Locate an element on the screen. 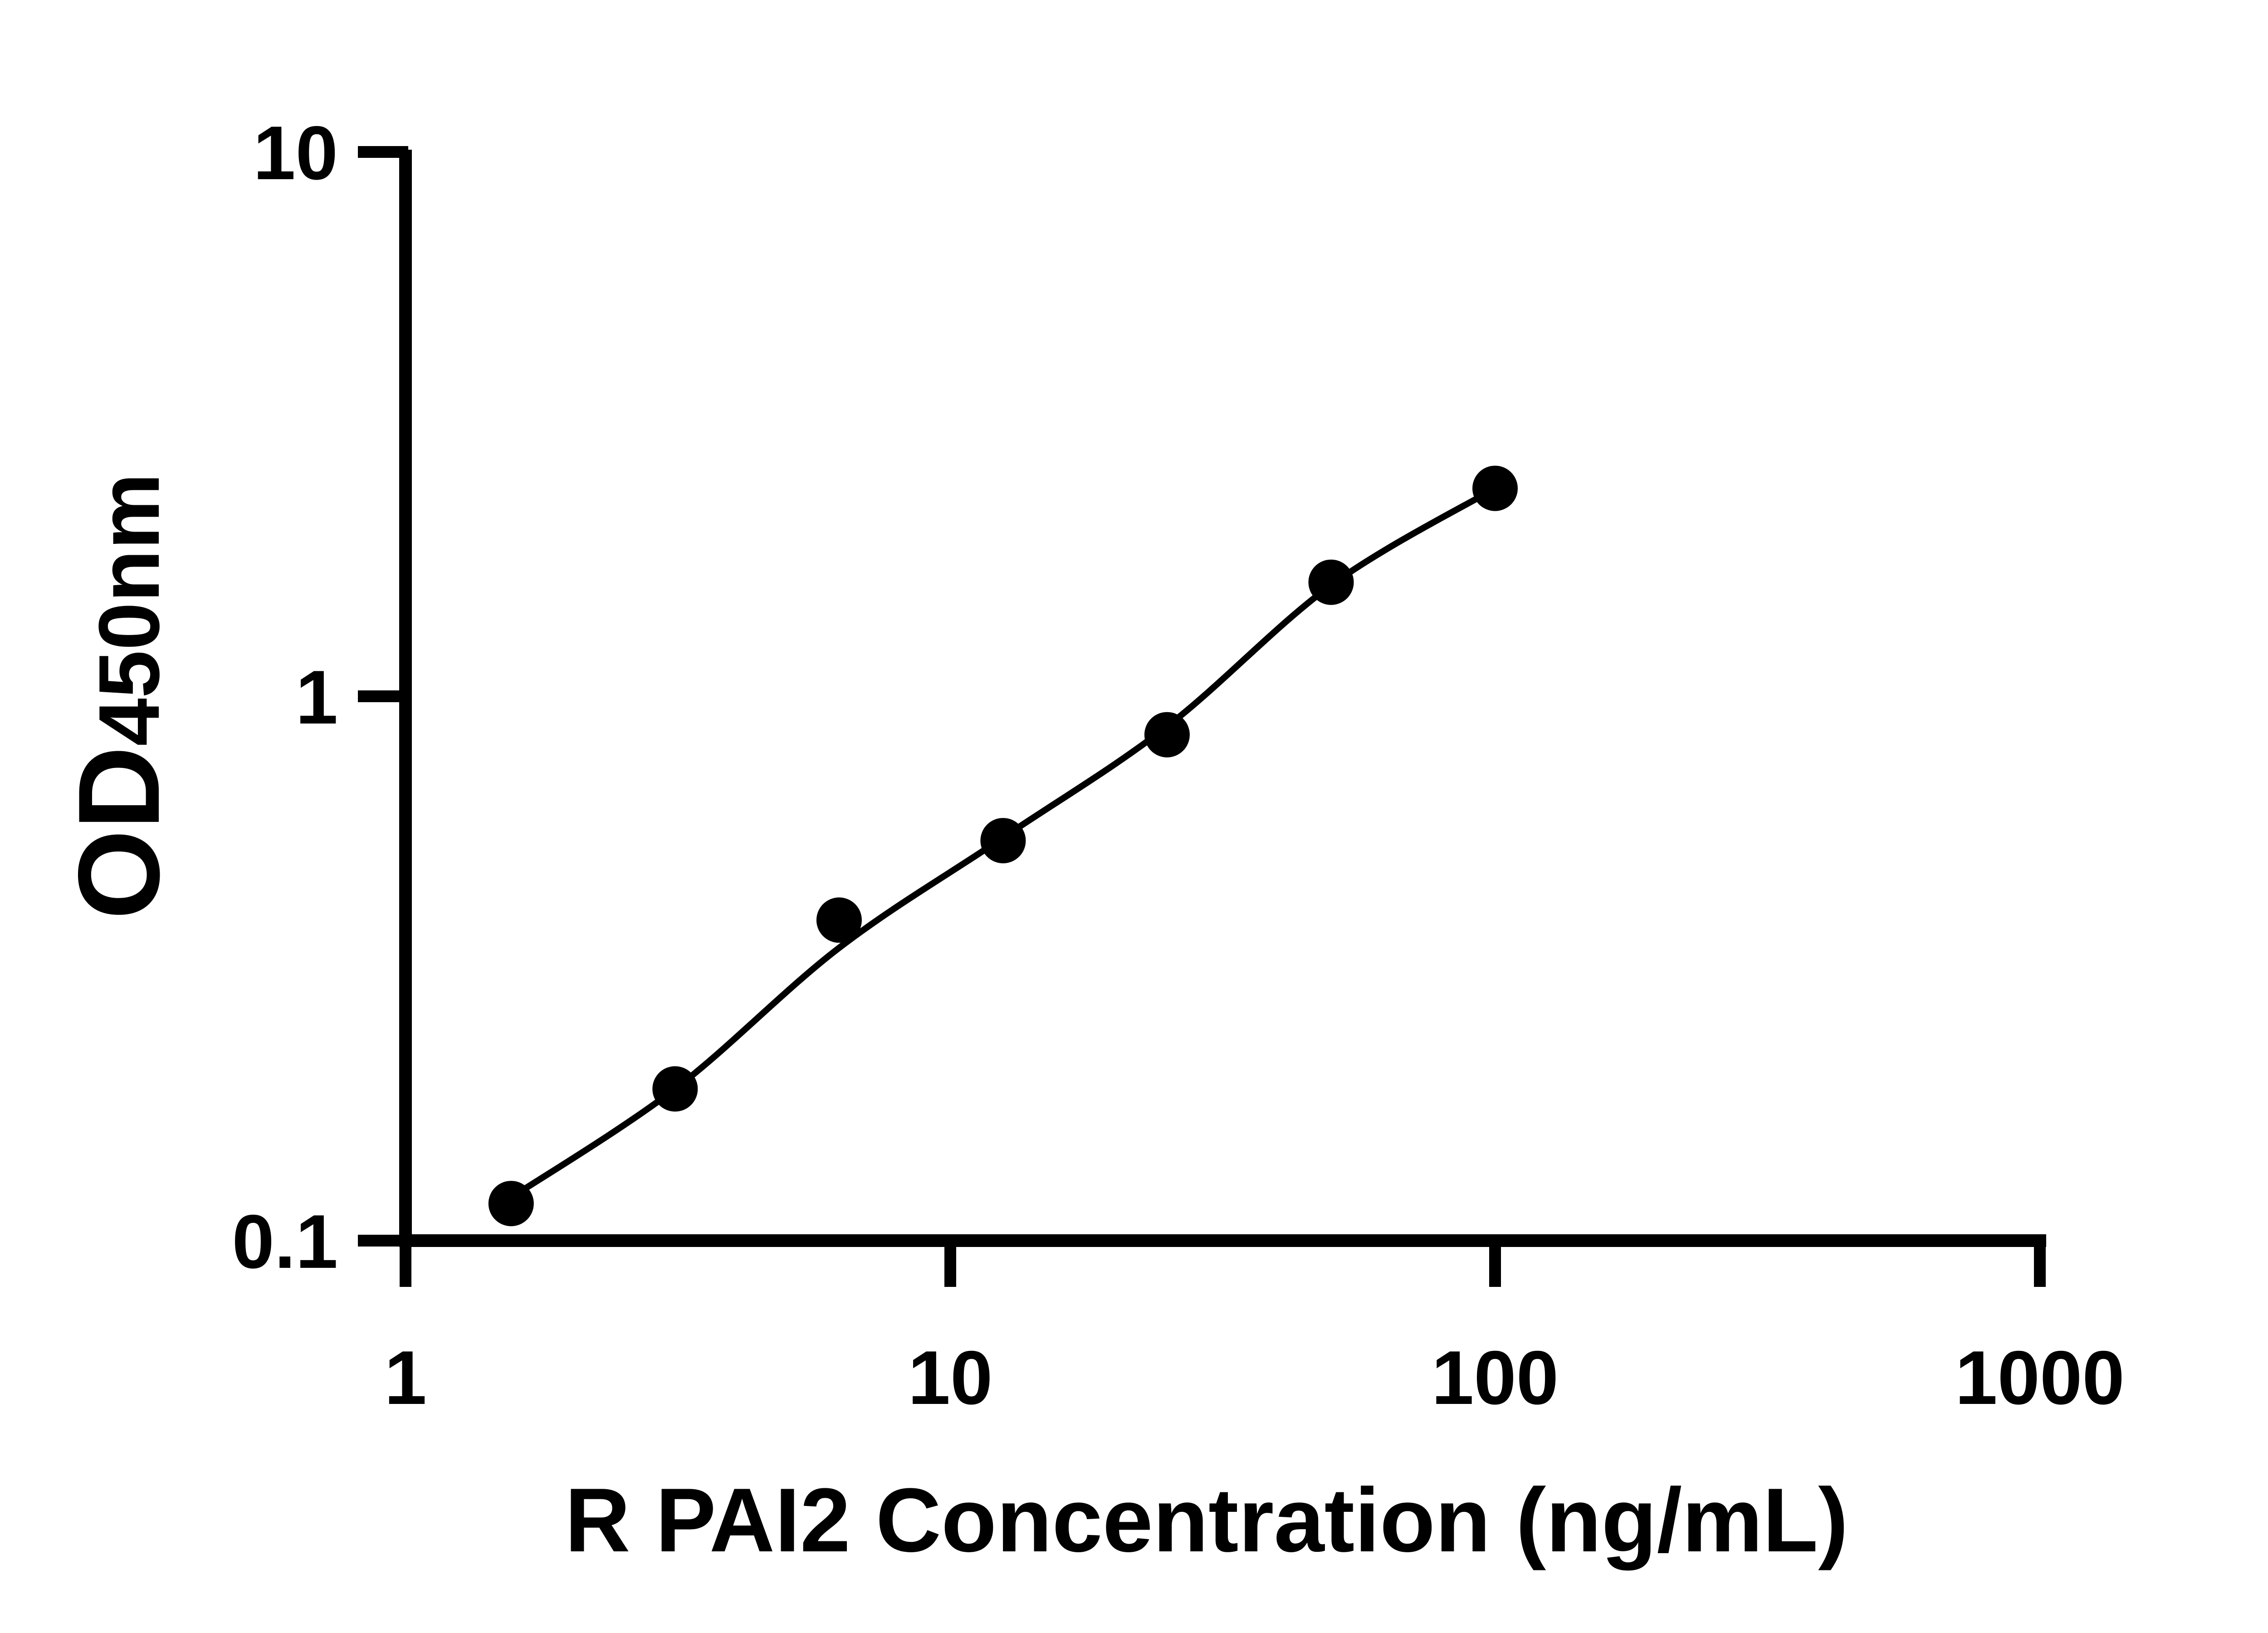  y-axis-ticks is located at coordinates (383, 696).